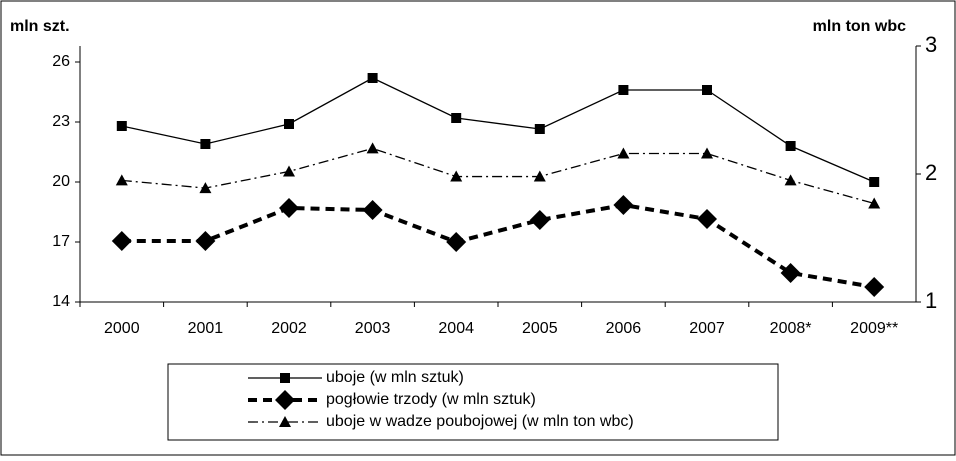 This screenshot has width=956, height=461. What do you see at coordinates (61, 241) in the screenshot?
I see `y-tick-label: 17` at bounding box center [61, 241].